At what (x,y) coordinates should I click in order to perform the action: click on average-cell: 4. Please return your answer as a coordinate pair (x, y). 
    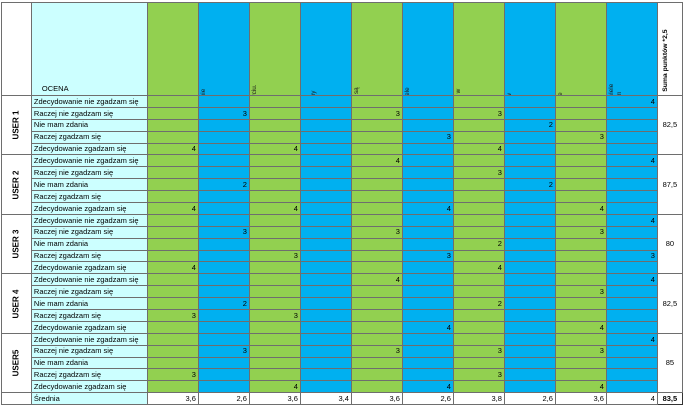
    Looking at the image, I should click on (631, 399).